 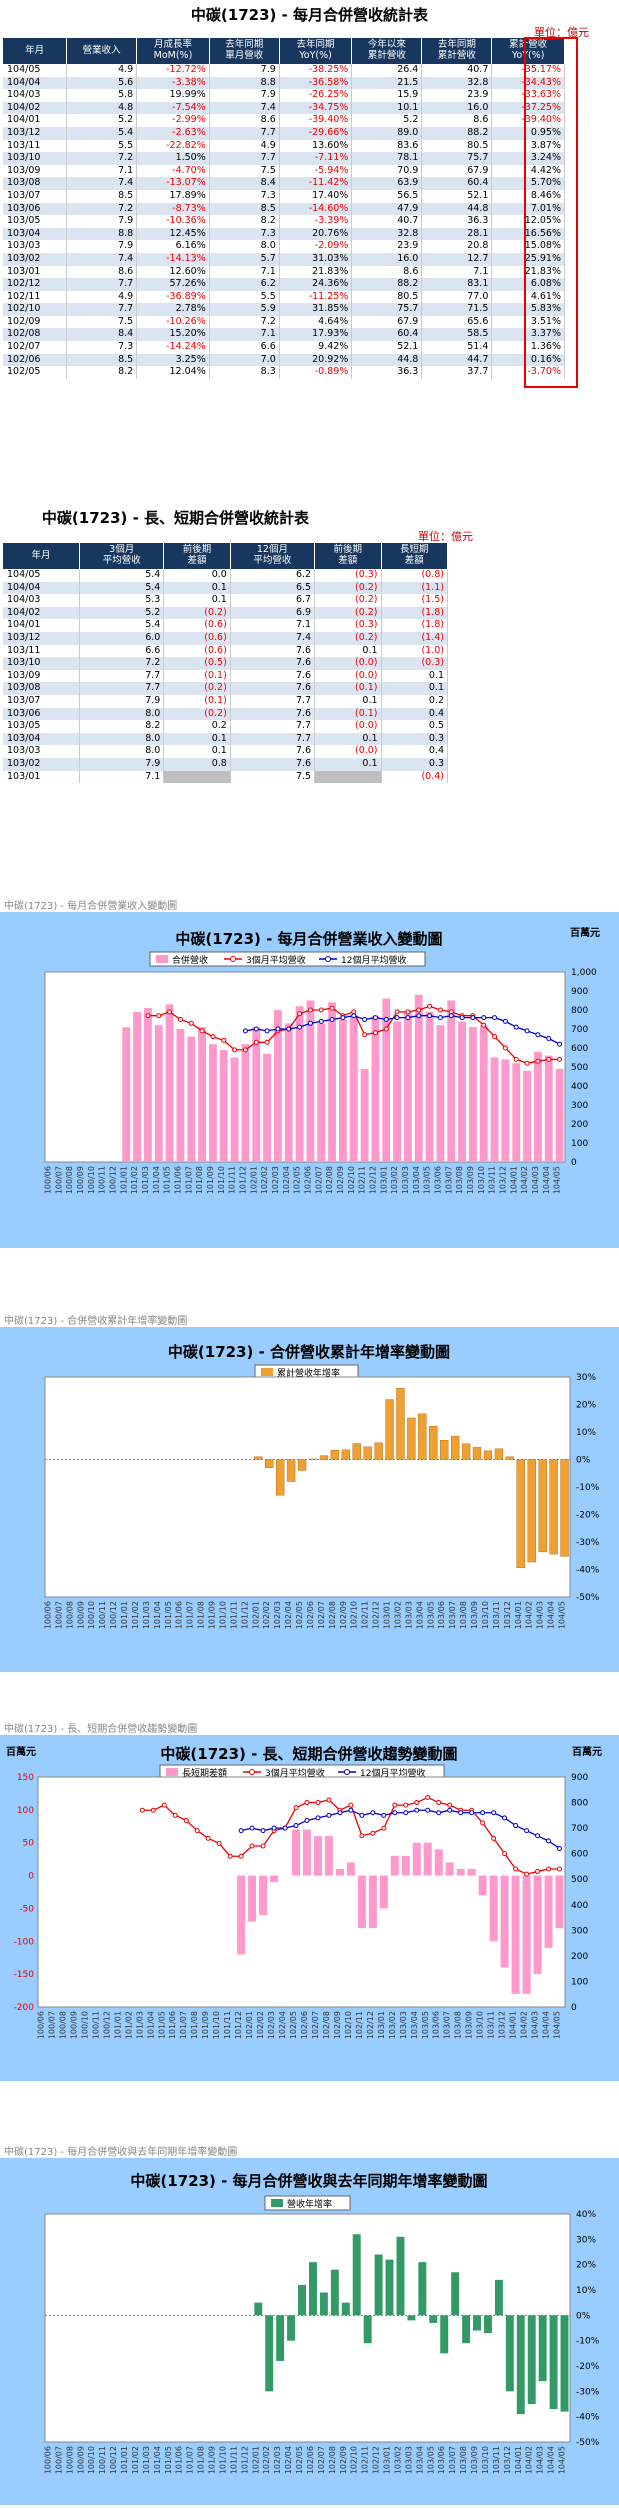 What do you see at coordinates (42, 638) in the screenshot?
I see `table-cell: 103/12` at bounding box center [42, 638].